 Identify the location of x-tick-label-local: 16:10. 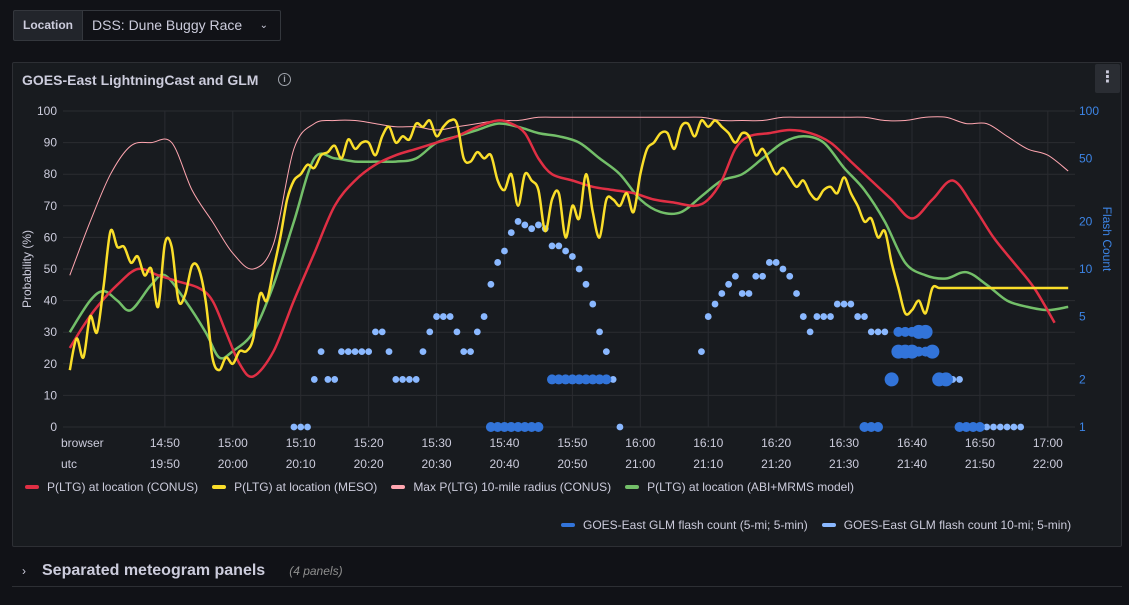
(708, 443).